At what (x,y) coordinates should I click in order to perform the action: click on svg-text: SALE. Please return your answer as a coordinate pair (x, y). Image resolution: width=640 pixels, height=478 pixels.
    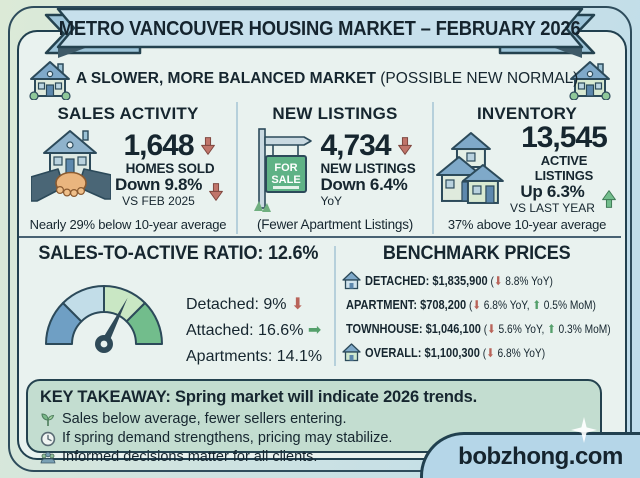
    Looking at the image, I should click on (286, 180).